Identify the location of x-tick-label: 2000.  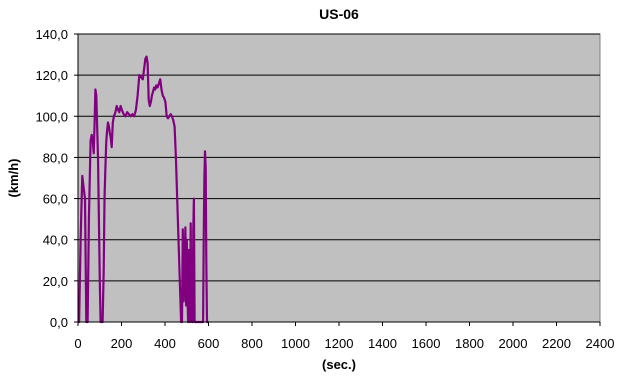
(513, 343).